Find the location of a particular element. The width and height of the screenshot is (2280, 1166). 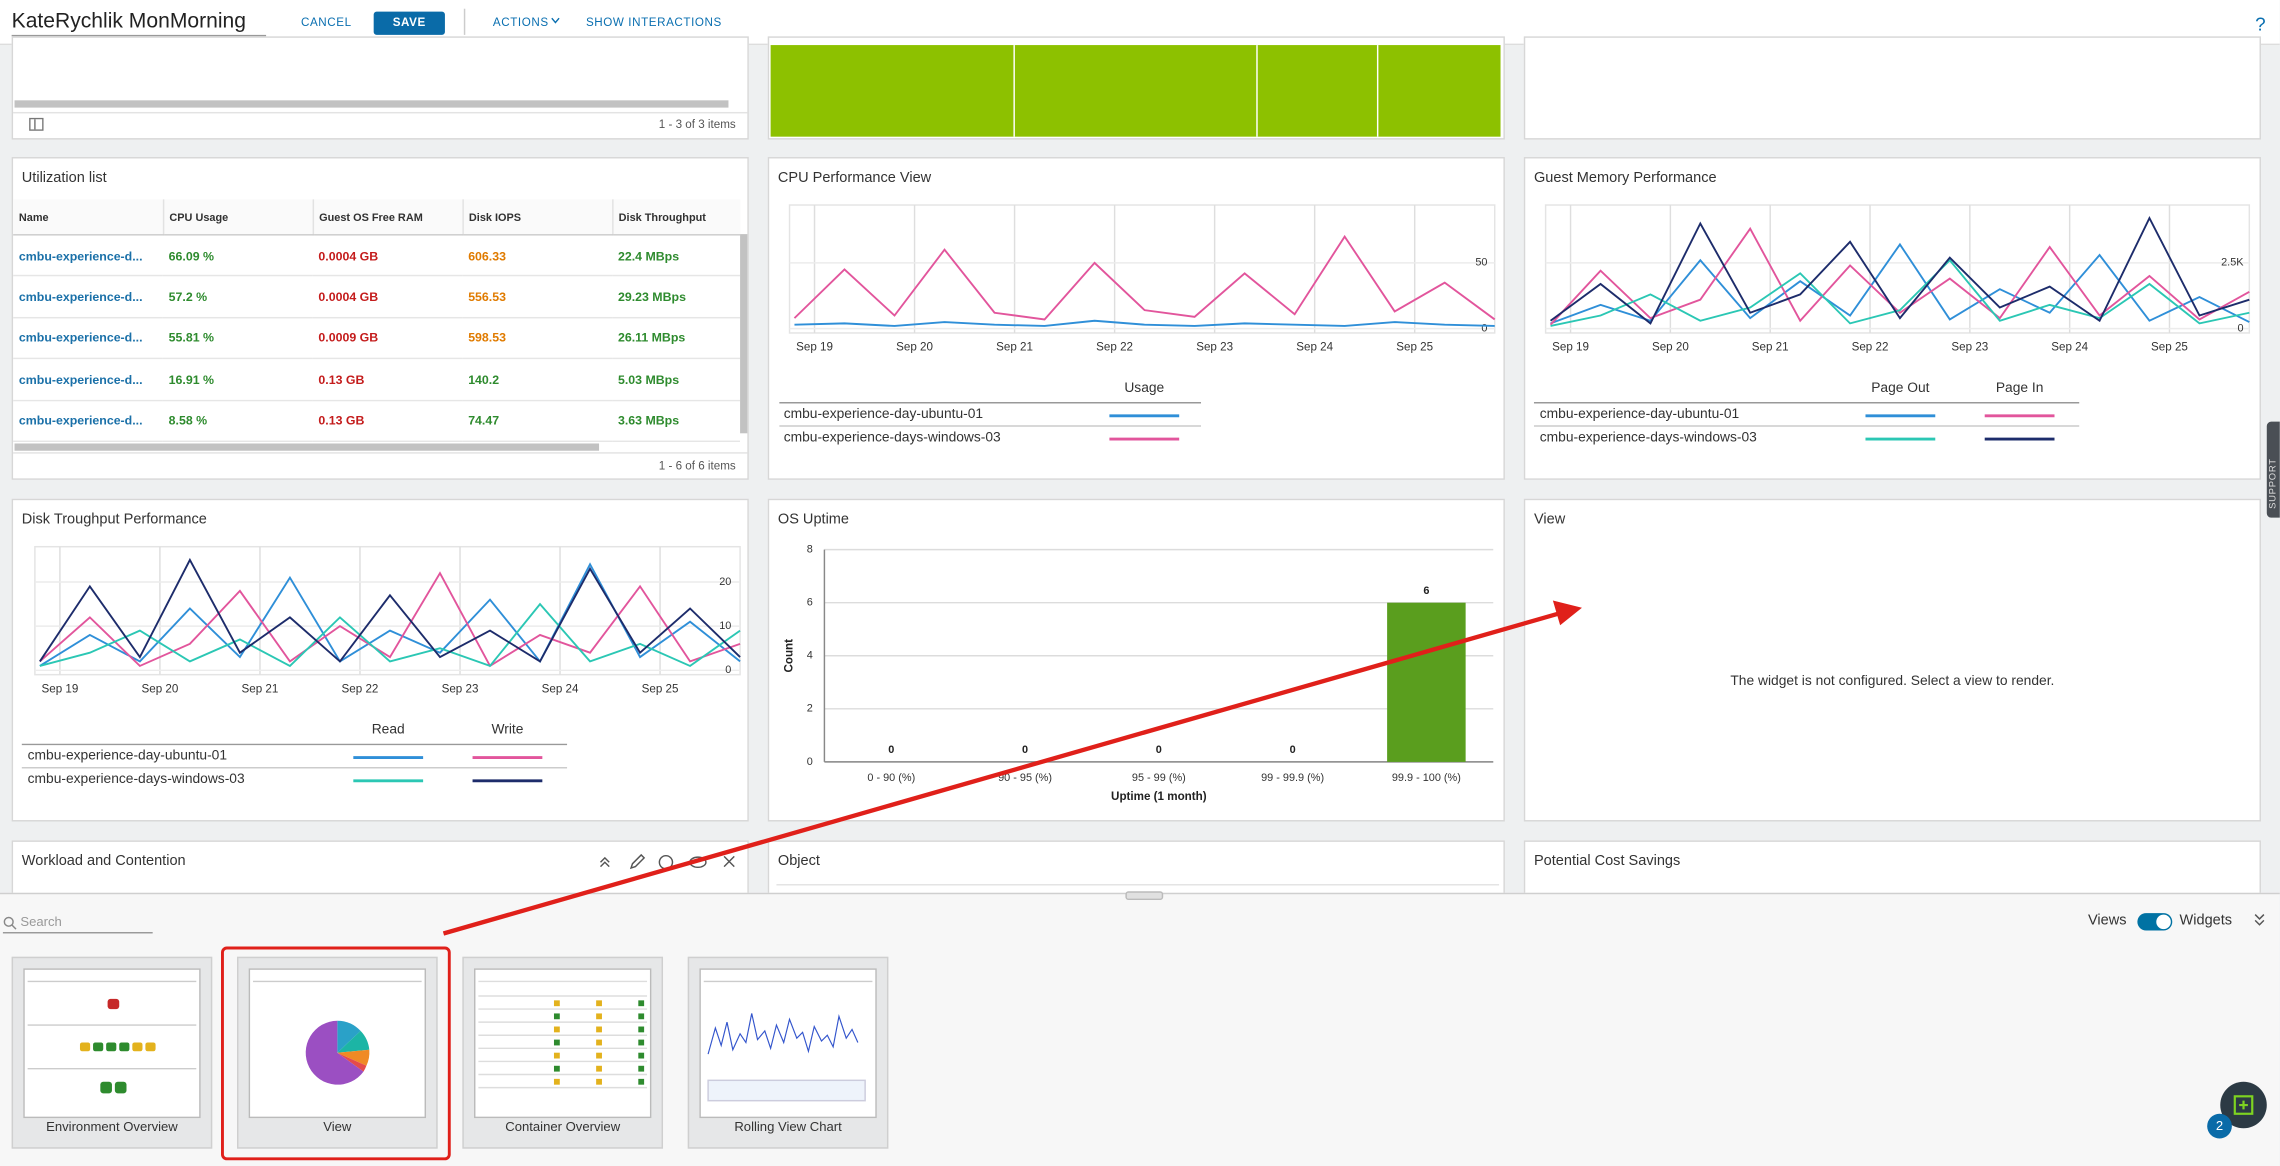

widget-title: Guest Memory Performance is located at coordinates (1625, 178).